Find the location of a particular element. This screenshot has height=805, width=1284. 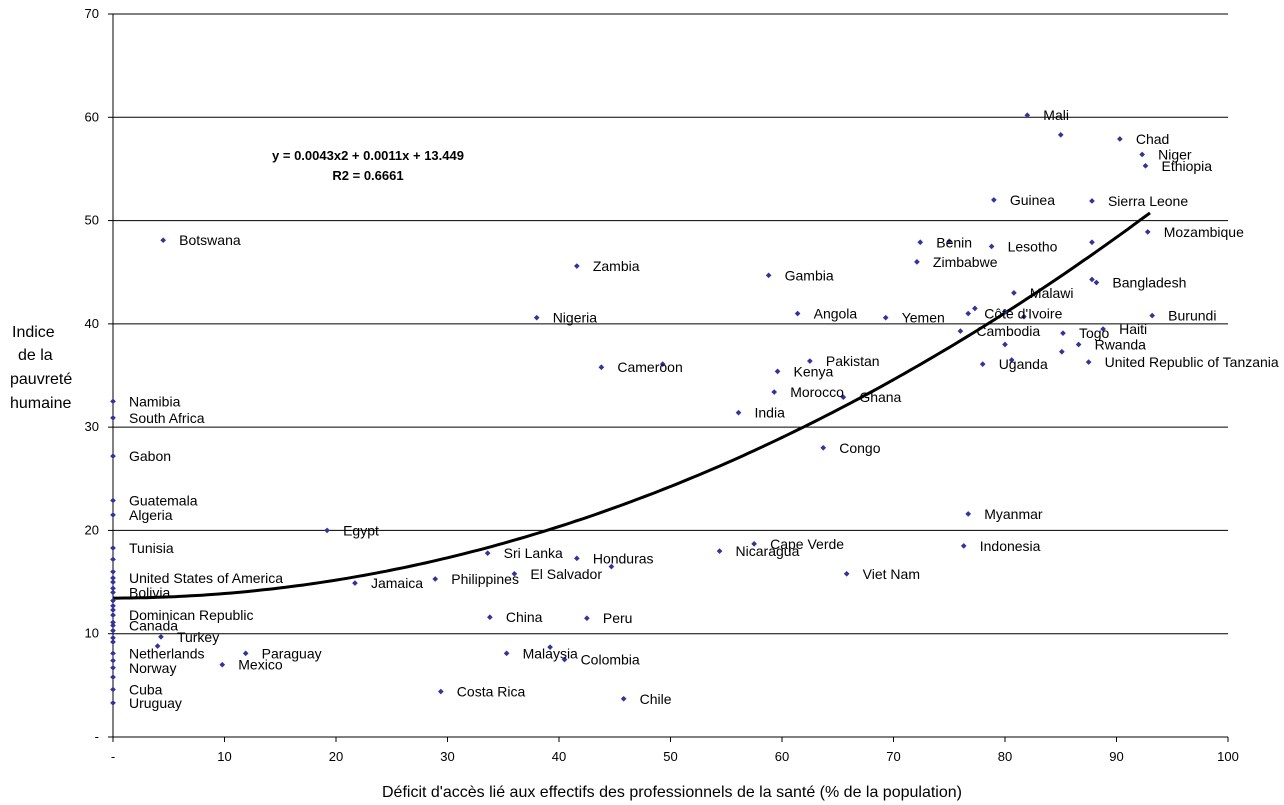

x-tick-label: - is located at coordinates (113, 756).